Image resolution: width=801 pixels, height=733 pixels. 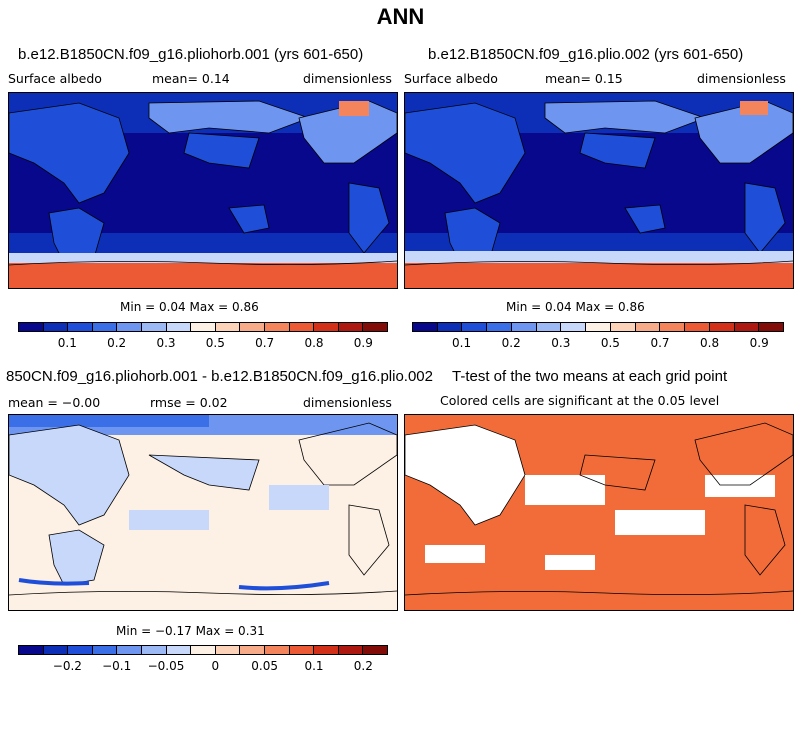 I want to click on panel1-variable: Surface albedo, so click(x=55, y=78).